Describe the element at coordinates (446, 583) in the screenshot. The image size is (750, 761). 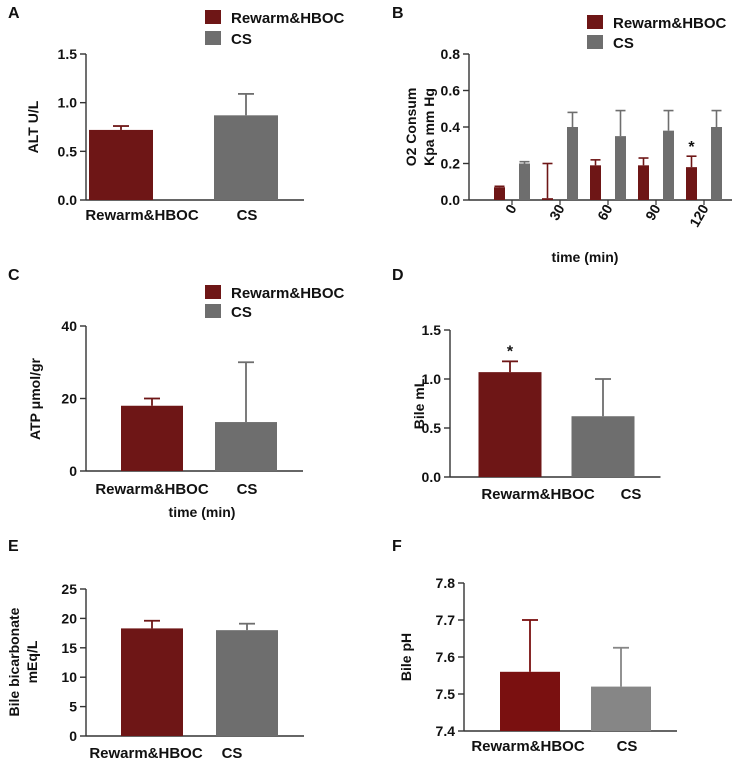
I see `y-tick-label: 7.8` at that location.